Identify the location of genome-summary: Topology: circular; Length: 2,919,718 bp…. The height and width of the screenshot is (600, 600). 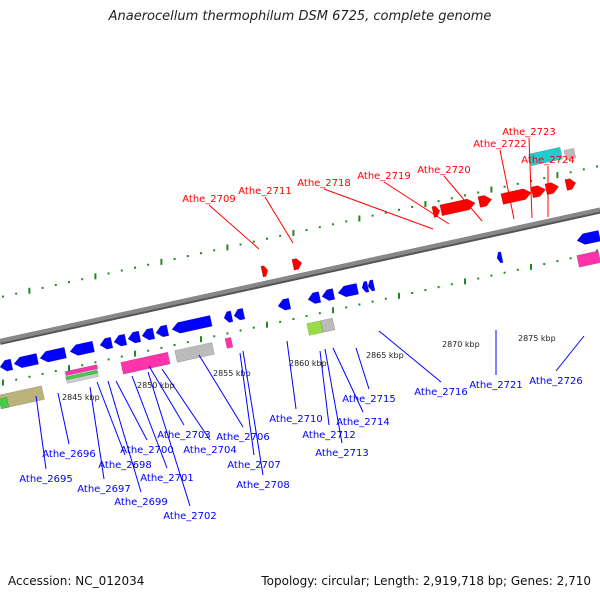
(426, 581).